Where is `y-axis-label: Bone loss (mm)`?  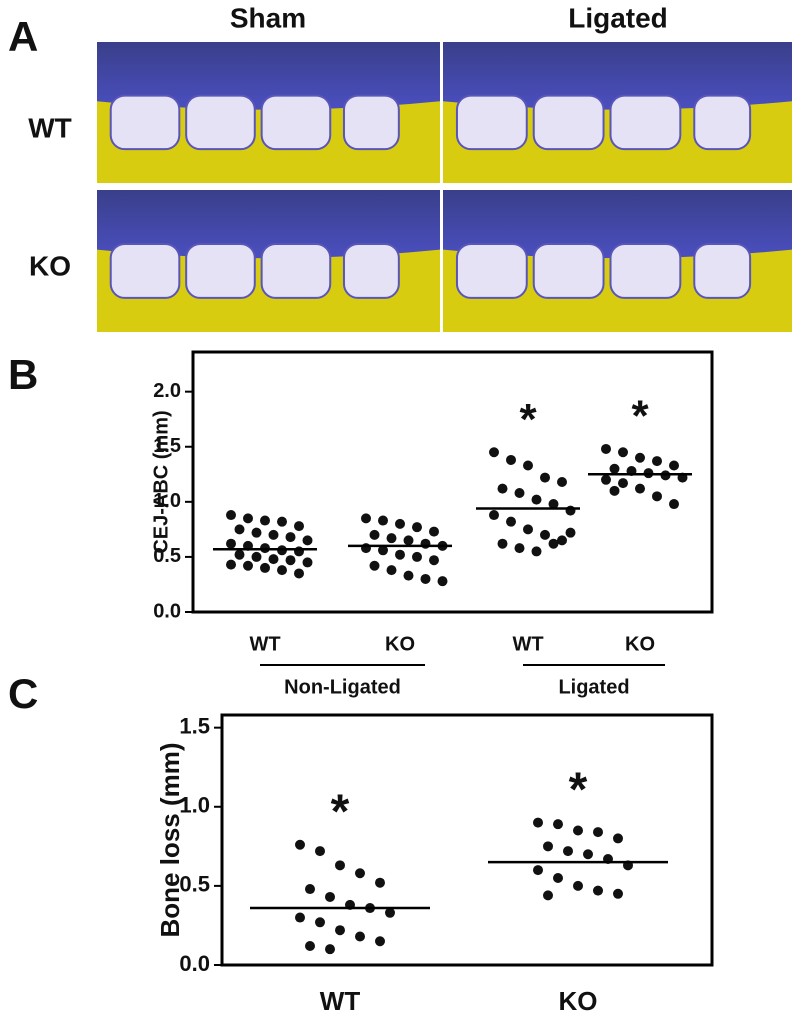
y-axis-label: Bone loss (mm) is located at coordinates (170, 839).